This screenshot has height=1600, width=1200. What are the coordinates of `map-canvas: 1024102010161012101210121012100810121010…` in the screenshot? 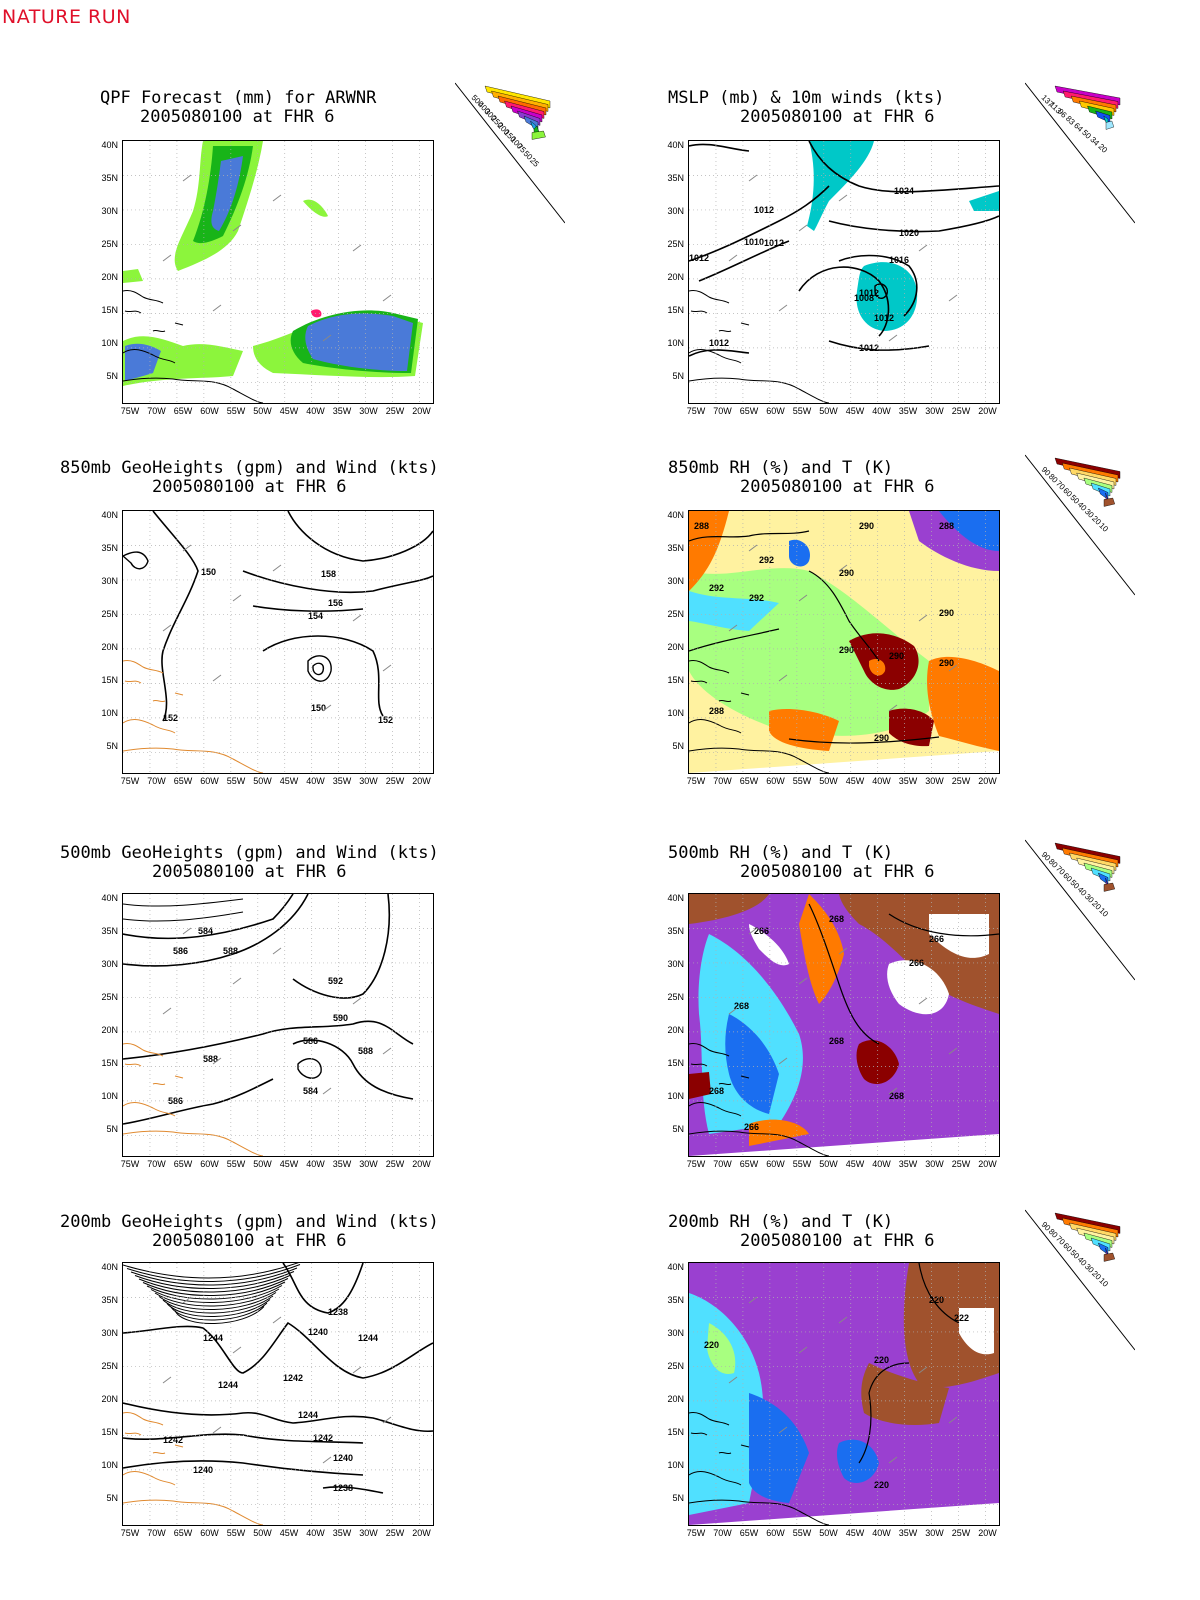 It's located at (844, 272).